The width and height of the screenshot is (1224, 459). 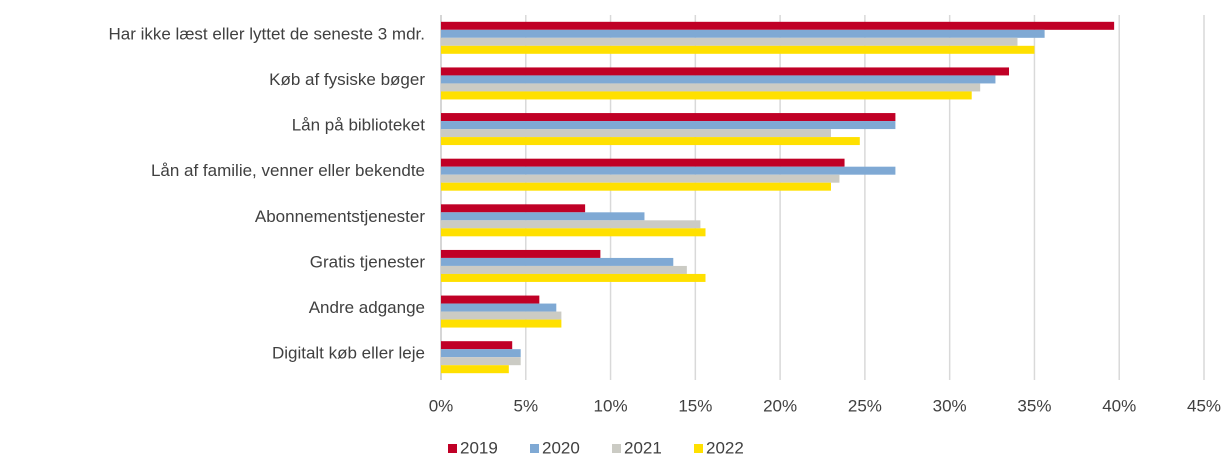 What do you see at coordinates (479, 447) in the screenshot?
I see `legend-label: 2019` at bounding box center [479, 447].